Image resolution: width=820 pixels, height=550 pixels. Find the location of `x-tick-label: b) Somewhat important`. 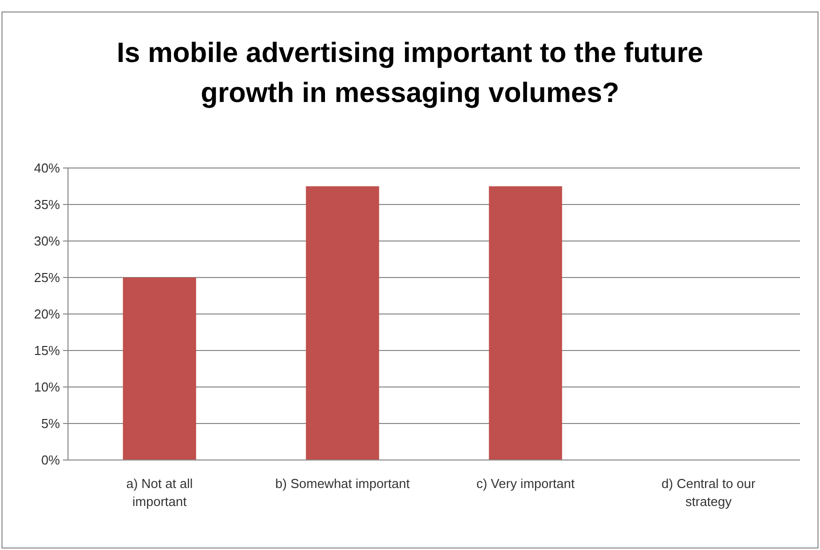

x-tick-label: b) Somewhat important is located at coordinates (342, 483).